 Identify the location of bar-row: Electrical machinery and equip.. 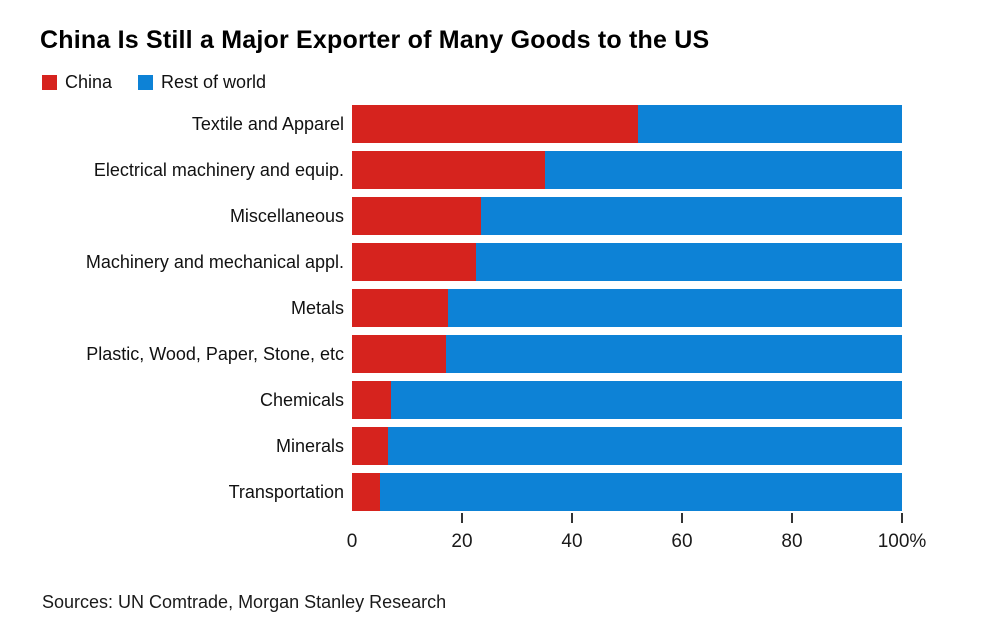
(500, 170).